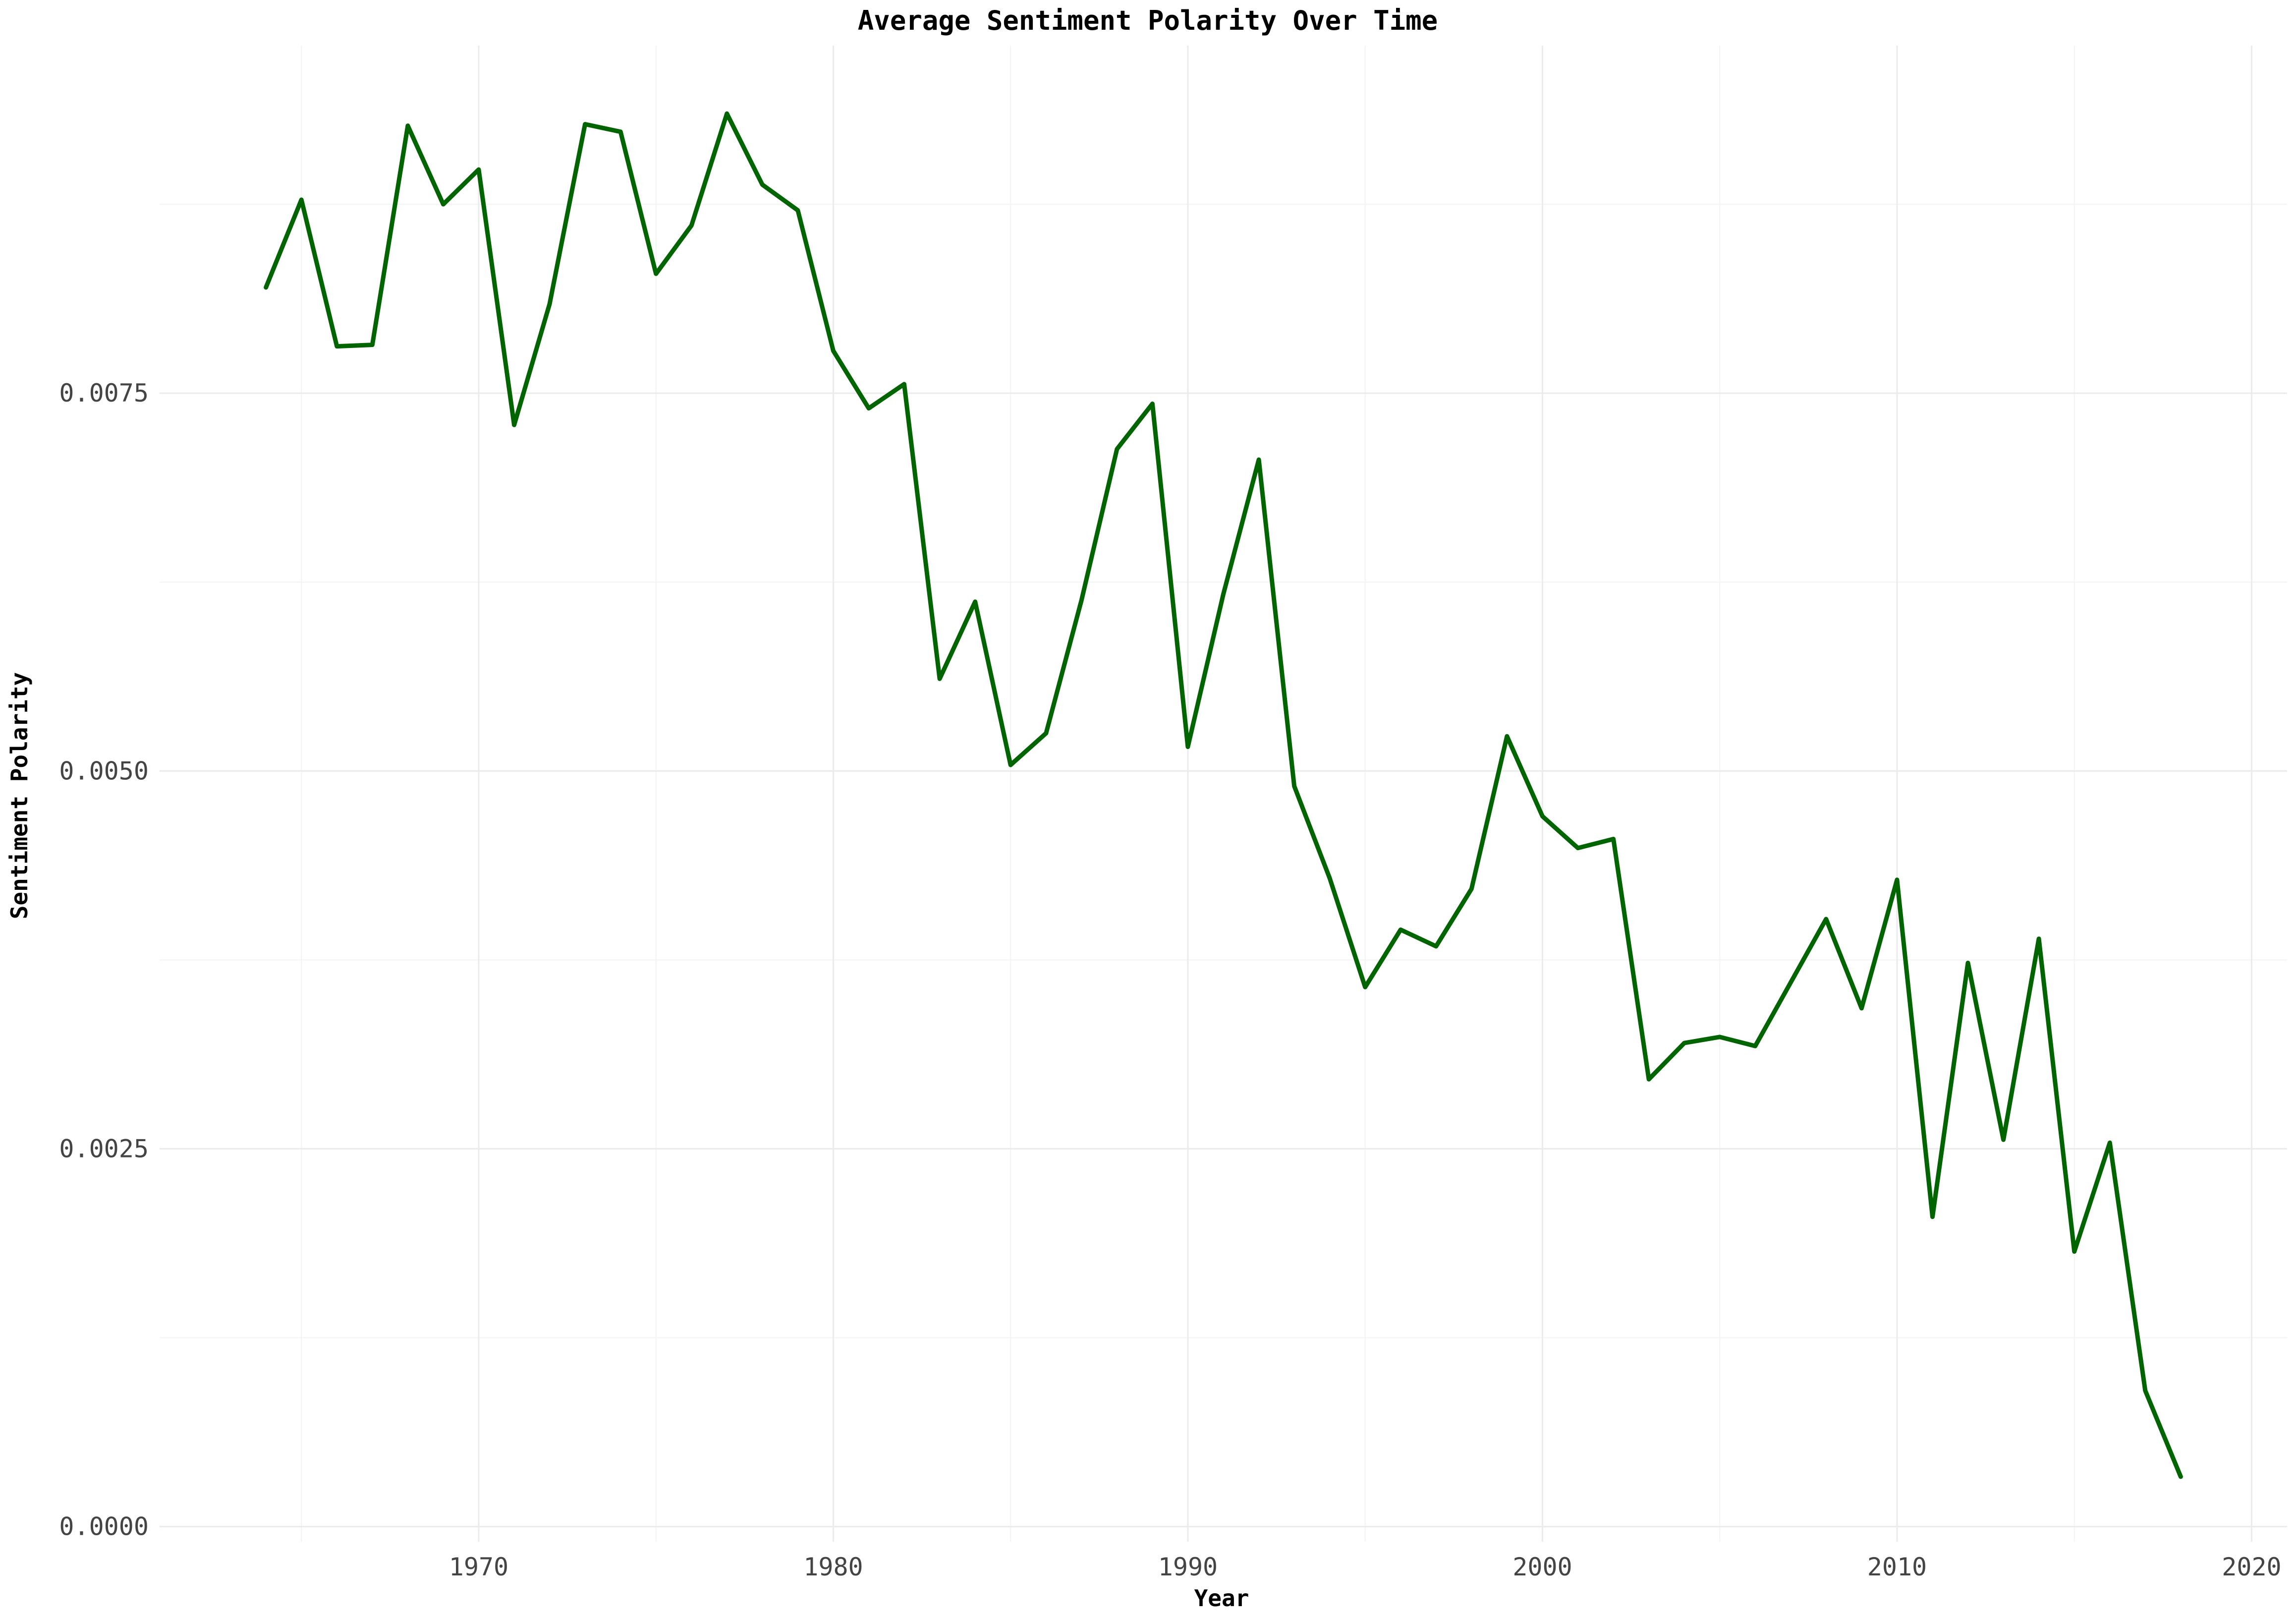 The image size is (2296, 1623). I want to click on x-axis-title: Year, so click(1221, 1598).